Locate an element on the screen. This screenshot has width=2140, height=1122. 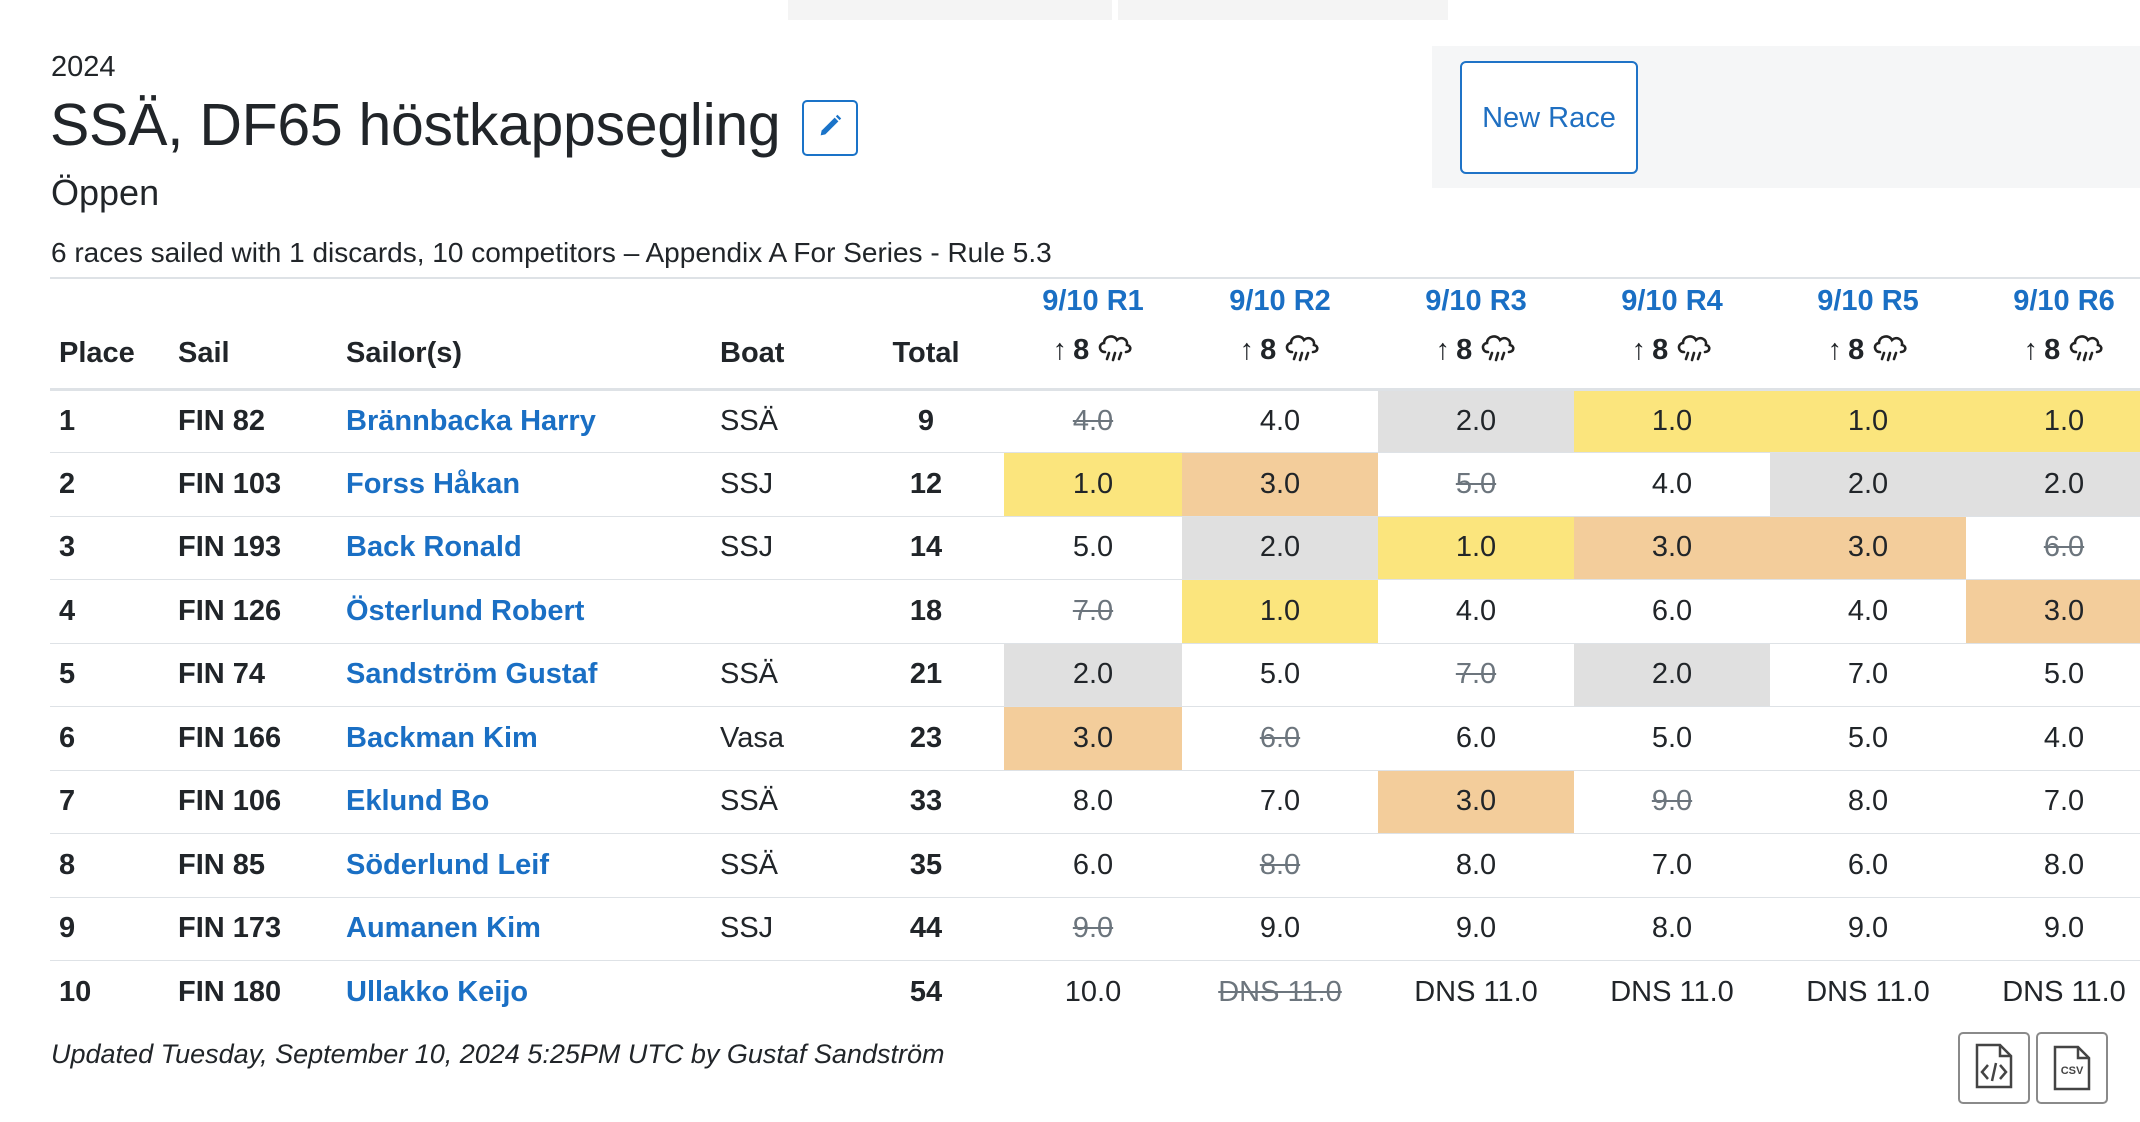
race-score: 3.0 is located at coordinates (1868, 547).